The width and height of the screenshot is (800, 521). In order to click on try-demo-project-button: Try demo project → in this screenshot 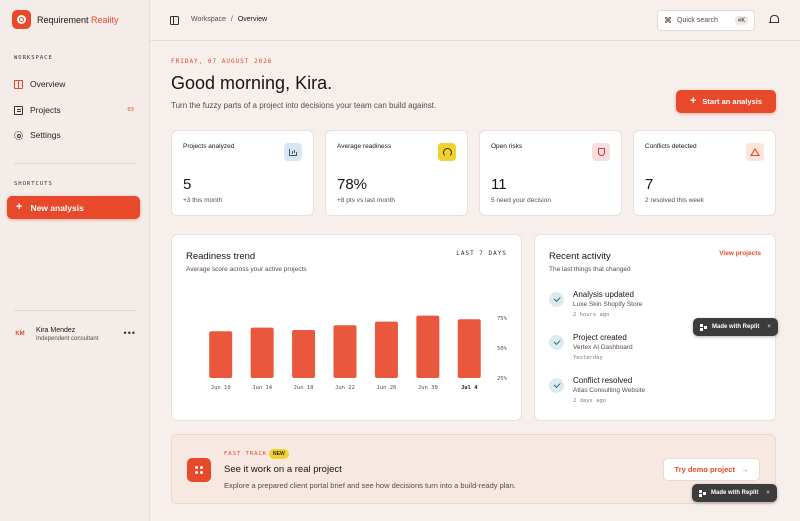, I will do `click(711, 469)`.